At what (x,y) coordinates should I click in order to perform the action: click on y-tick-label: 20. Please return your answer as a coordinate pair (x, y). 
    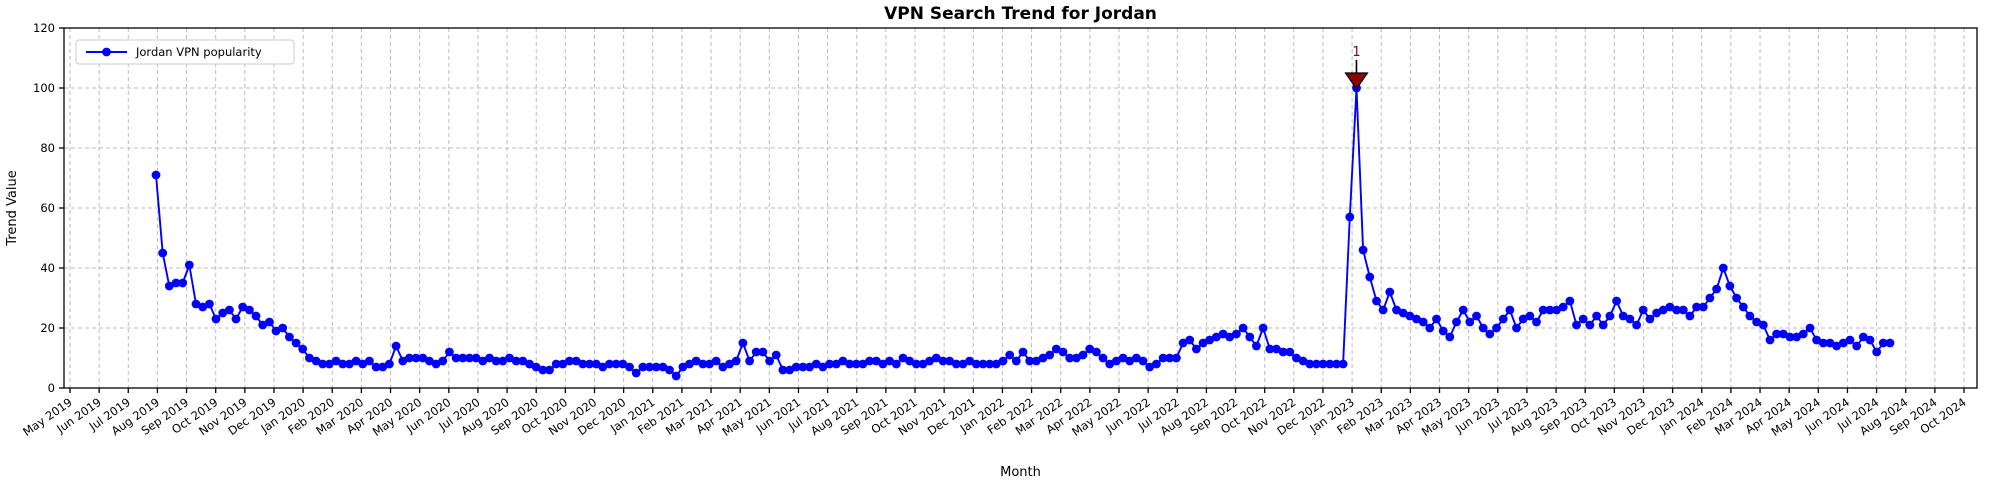
    Looking at the image, I should click on (47, 328).